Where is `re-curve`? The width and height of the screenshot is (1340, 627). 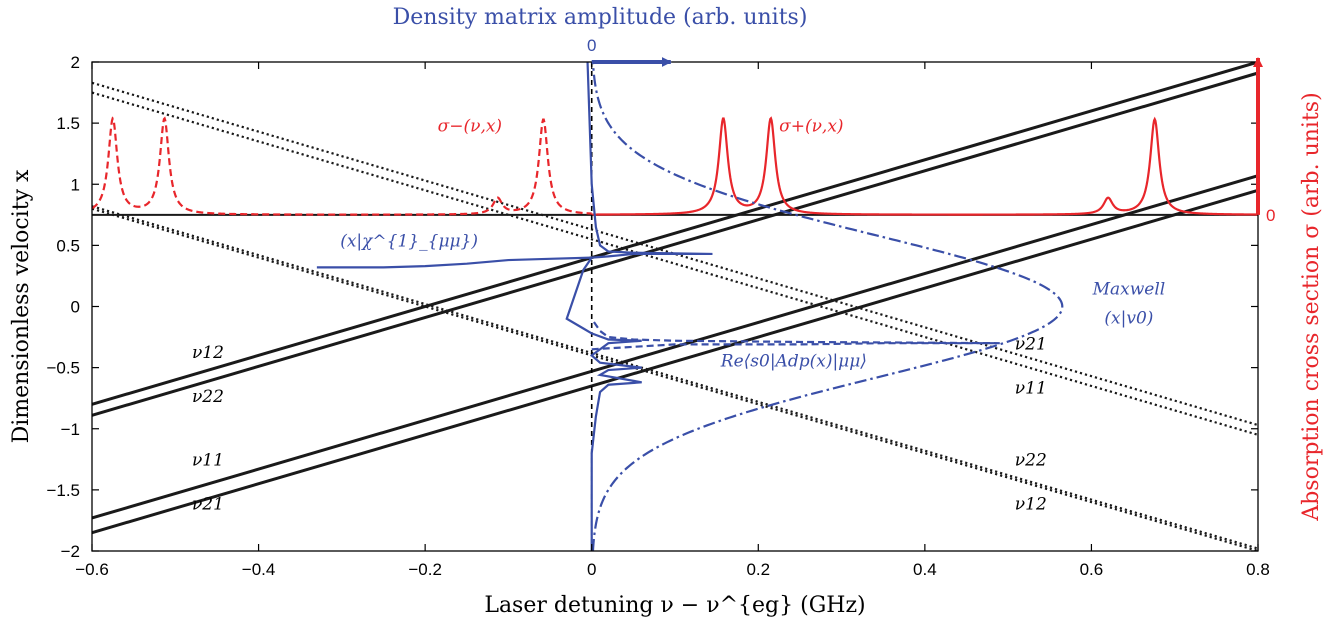
re-curve is located at coordinates (795, 334).